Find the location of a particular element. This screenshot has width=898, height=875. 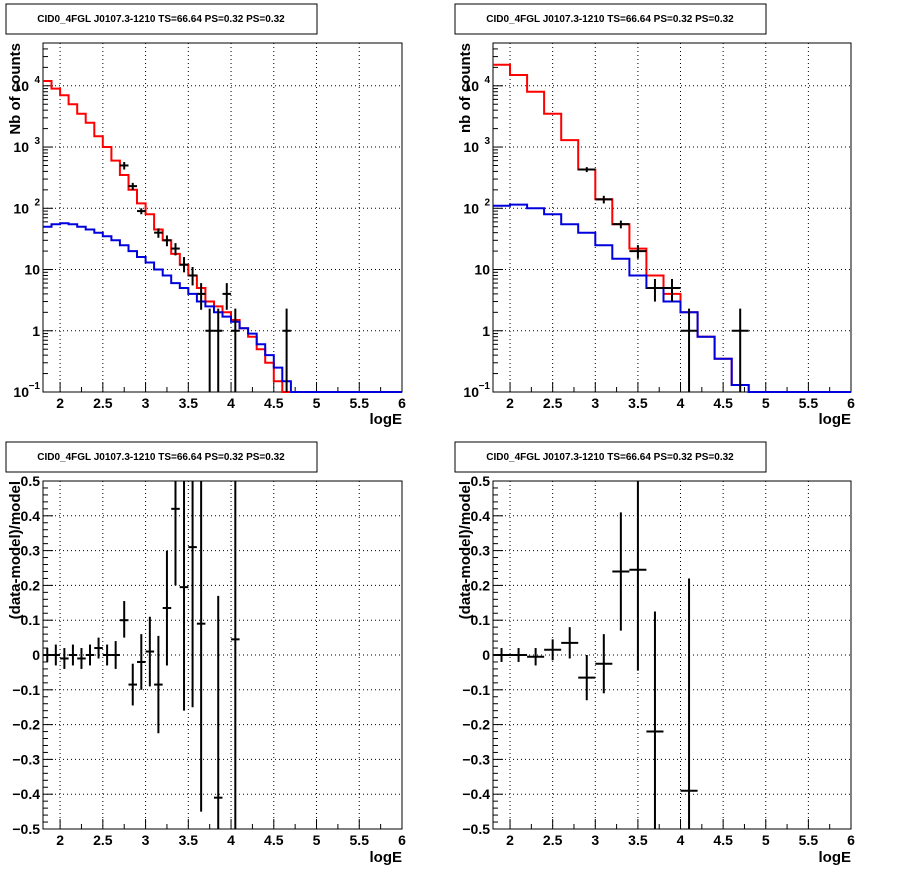

y-axis-label: nb of counts is located at coordinates (465, 88).